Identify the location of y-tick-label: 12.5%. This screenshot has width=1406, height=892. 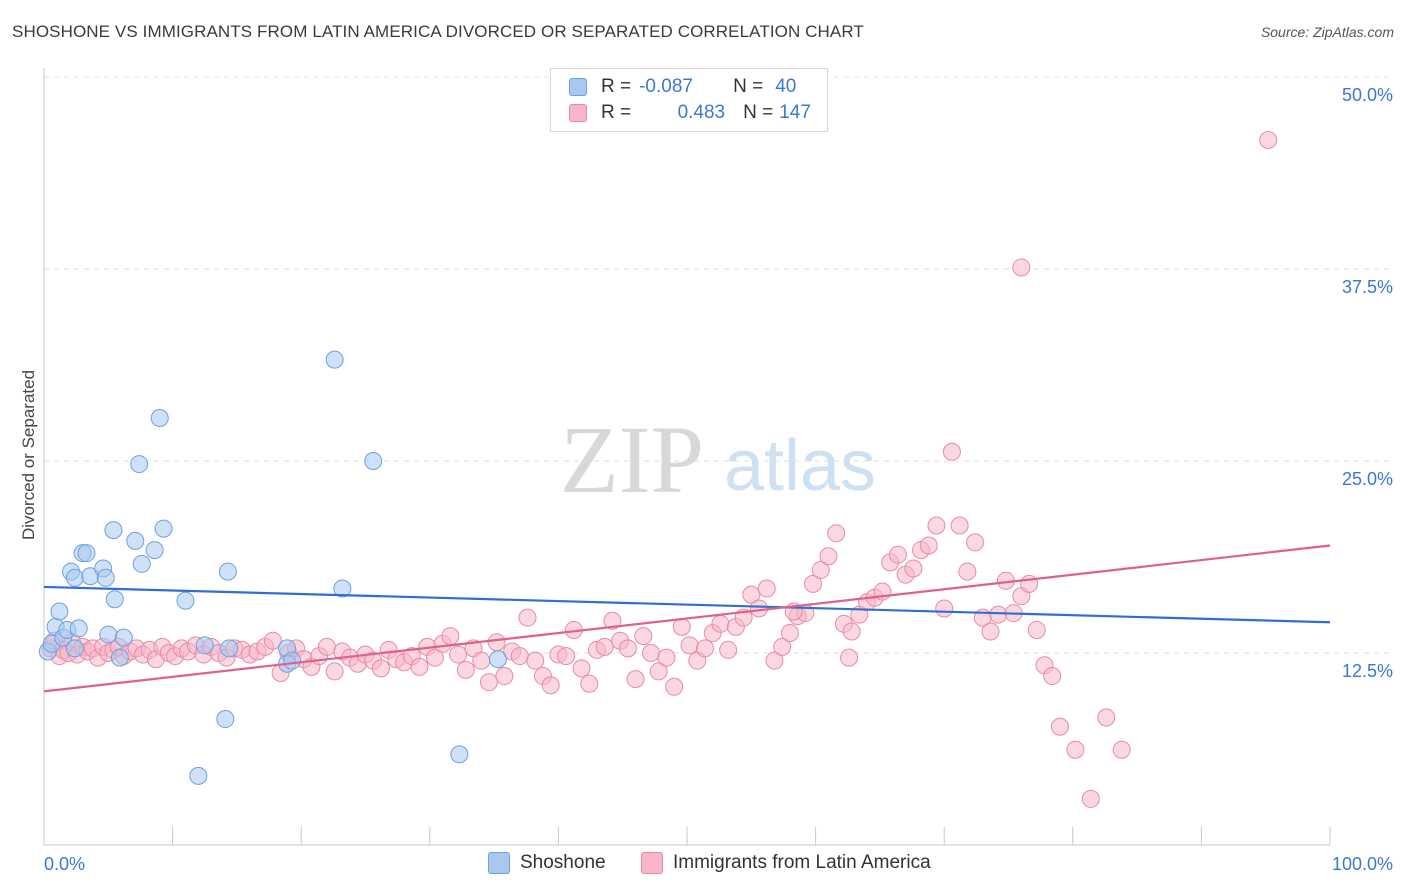
(1367, 671).